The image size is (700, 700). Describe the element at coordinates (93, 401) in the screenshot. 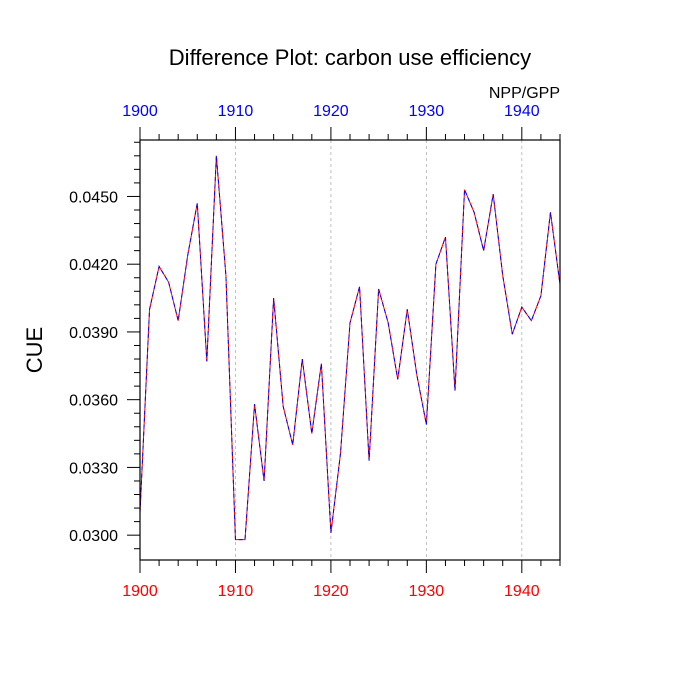

I see `y-tick-label: 0.0360` at that location.